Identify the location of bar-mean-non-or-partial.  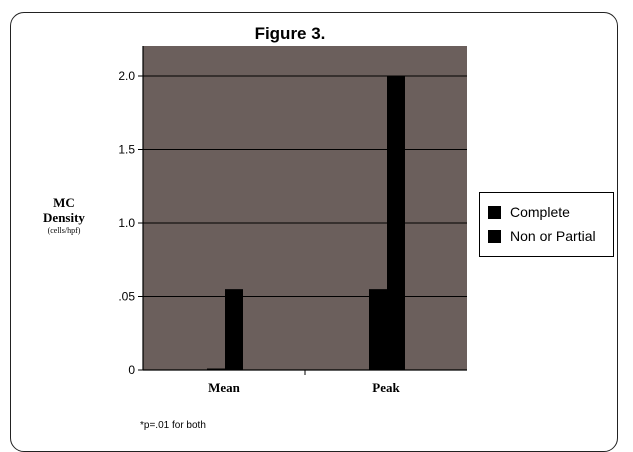
(234, 329).